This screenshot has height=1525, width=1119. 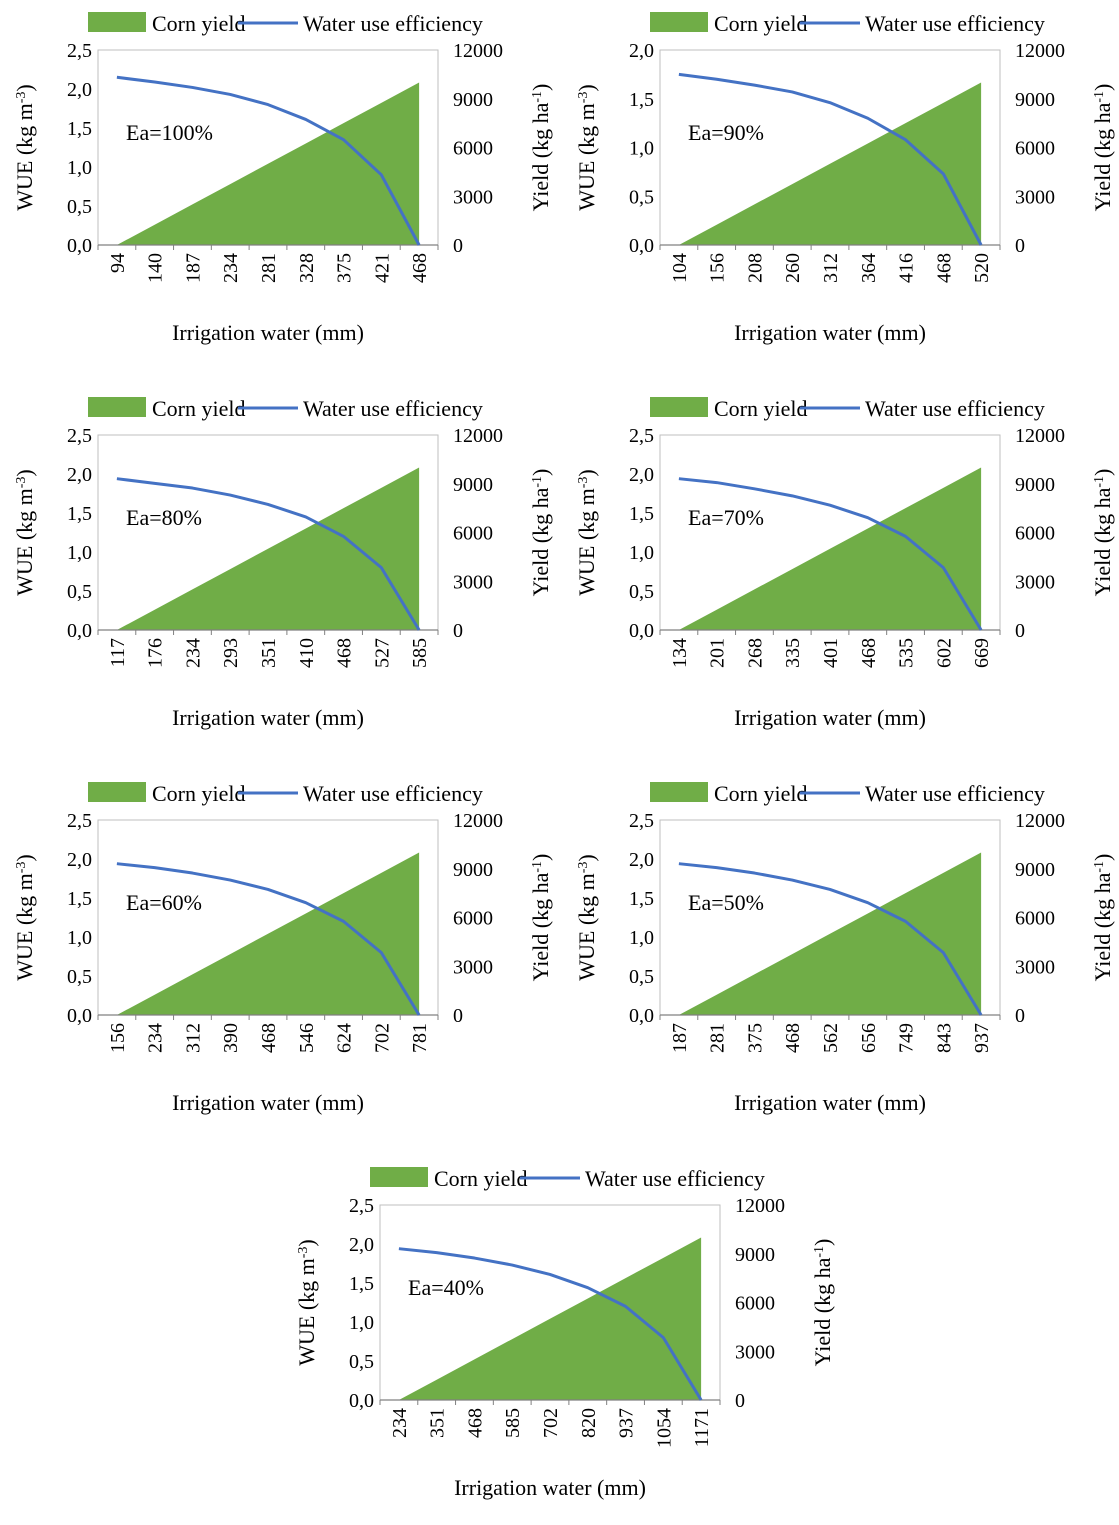 I want to click on x-tick-label: 585, so click(x=420, y=653).